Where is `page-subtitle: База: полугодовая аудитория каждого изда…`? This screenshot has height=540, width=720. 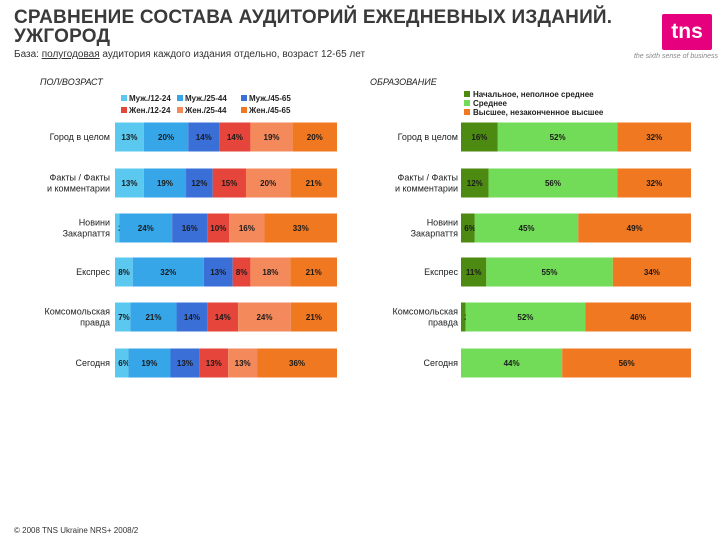 page-subtitle: База: полугодовая аудитория каждого изда… is located at coordinates (190, 54).